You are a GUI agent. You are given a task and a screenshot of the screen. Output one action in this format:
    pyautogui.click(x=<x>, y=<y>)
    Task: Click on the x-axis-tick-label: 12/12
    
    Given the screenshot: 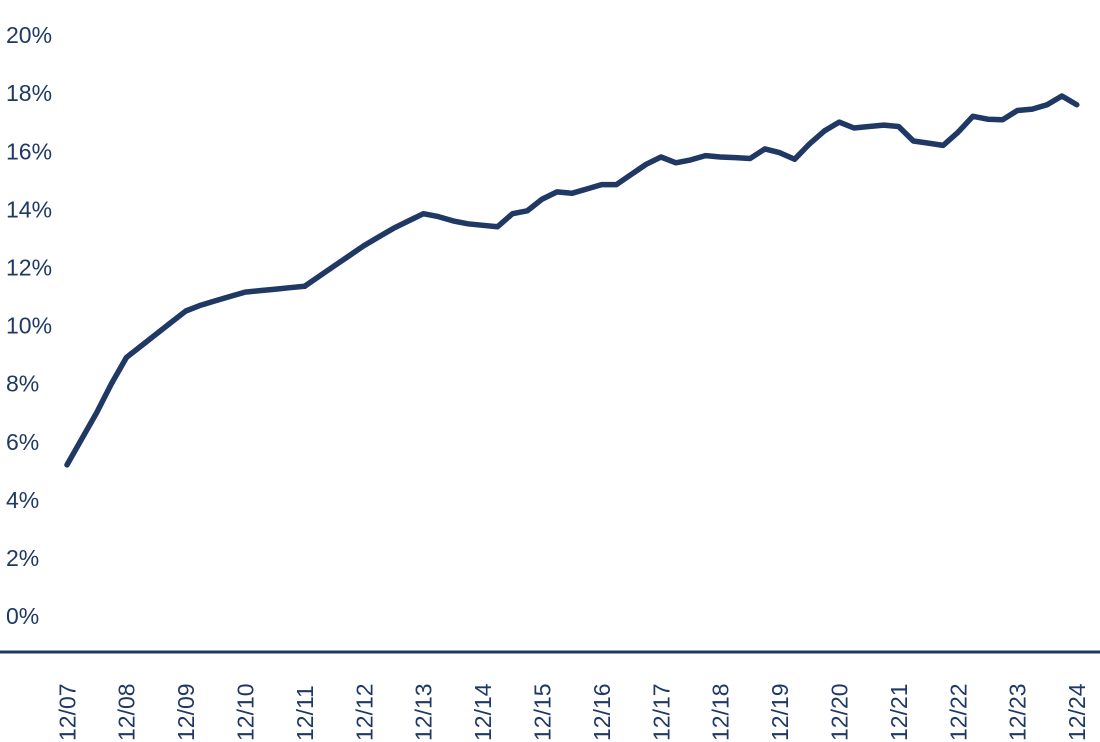 What is the action you would take?
    pyautogui.click(x=364, y=712)
    